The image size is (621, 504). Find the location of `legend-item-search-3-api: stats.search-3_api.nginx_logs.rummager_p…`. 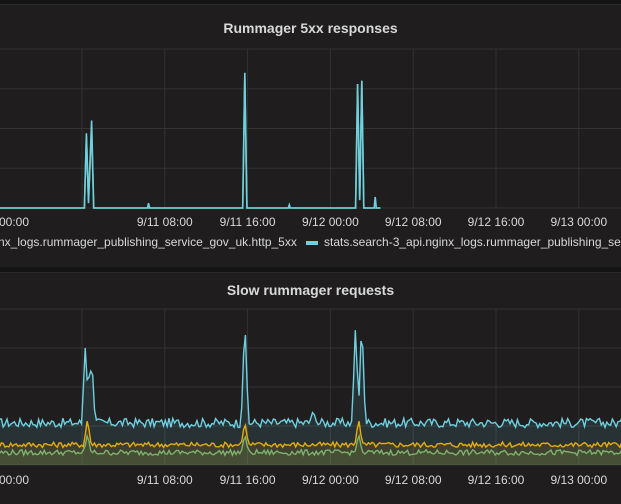

legend-item-search-3-api: stats.search-3_api.nginx_logs.rummager_p… is located at coordinates (463, 242).